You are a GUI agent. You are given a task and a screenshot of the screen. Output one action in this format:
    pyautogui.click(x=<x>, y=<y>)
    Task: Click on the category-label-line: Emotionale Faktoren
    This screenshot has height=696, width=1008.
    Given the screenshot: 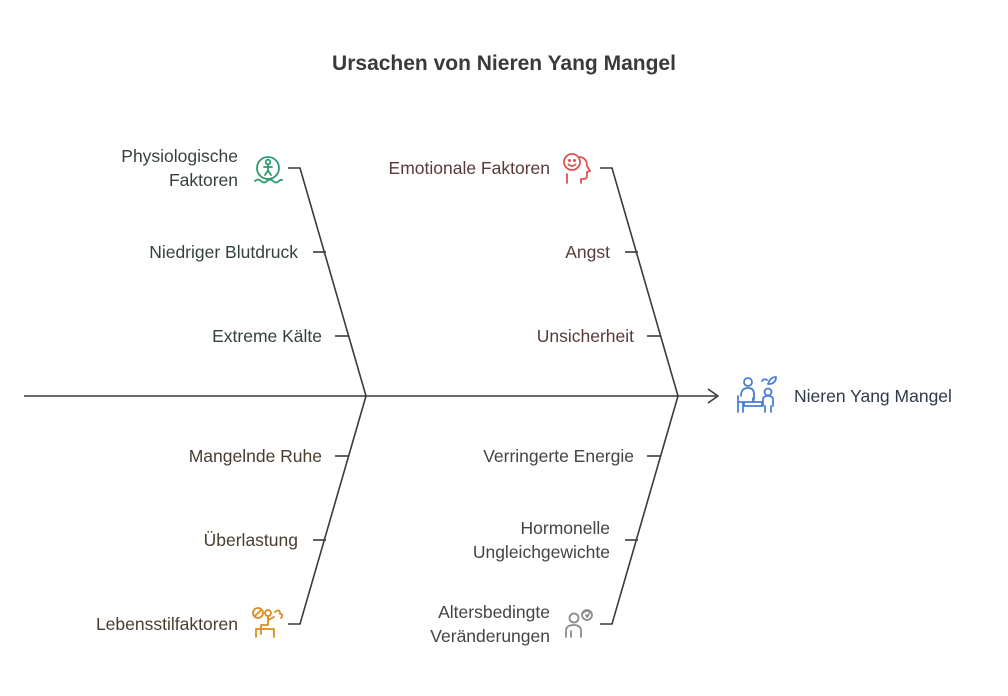 What is the action you would take?
    pyautogui.click(x=469, y=168)
    